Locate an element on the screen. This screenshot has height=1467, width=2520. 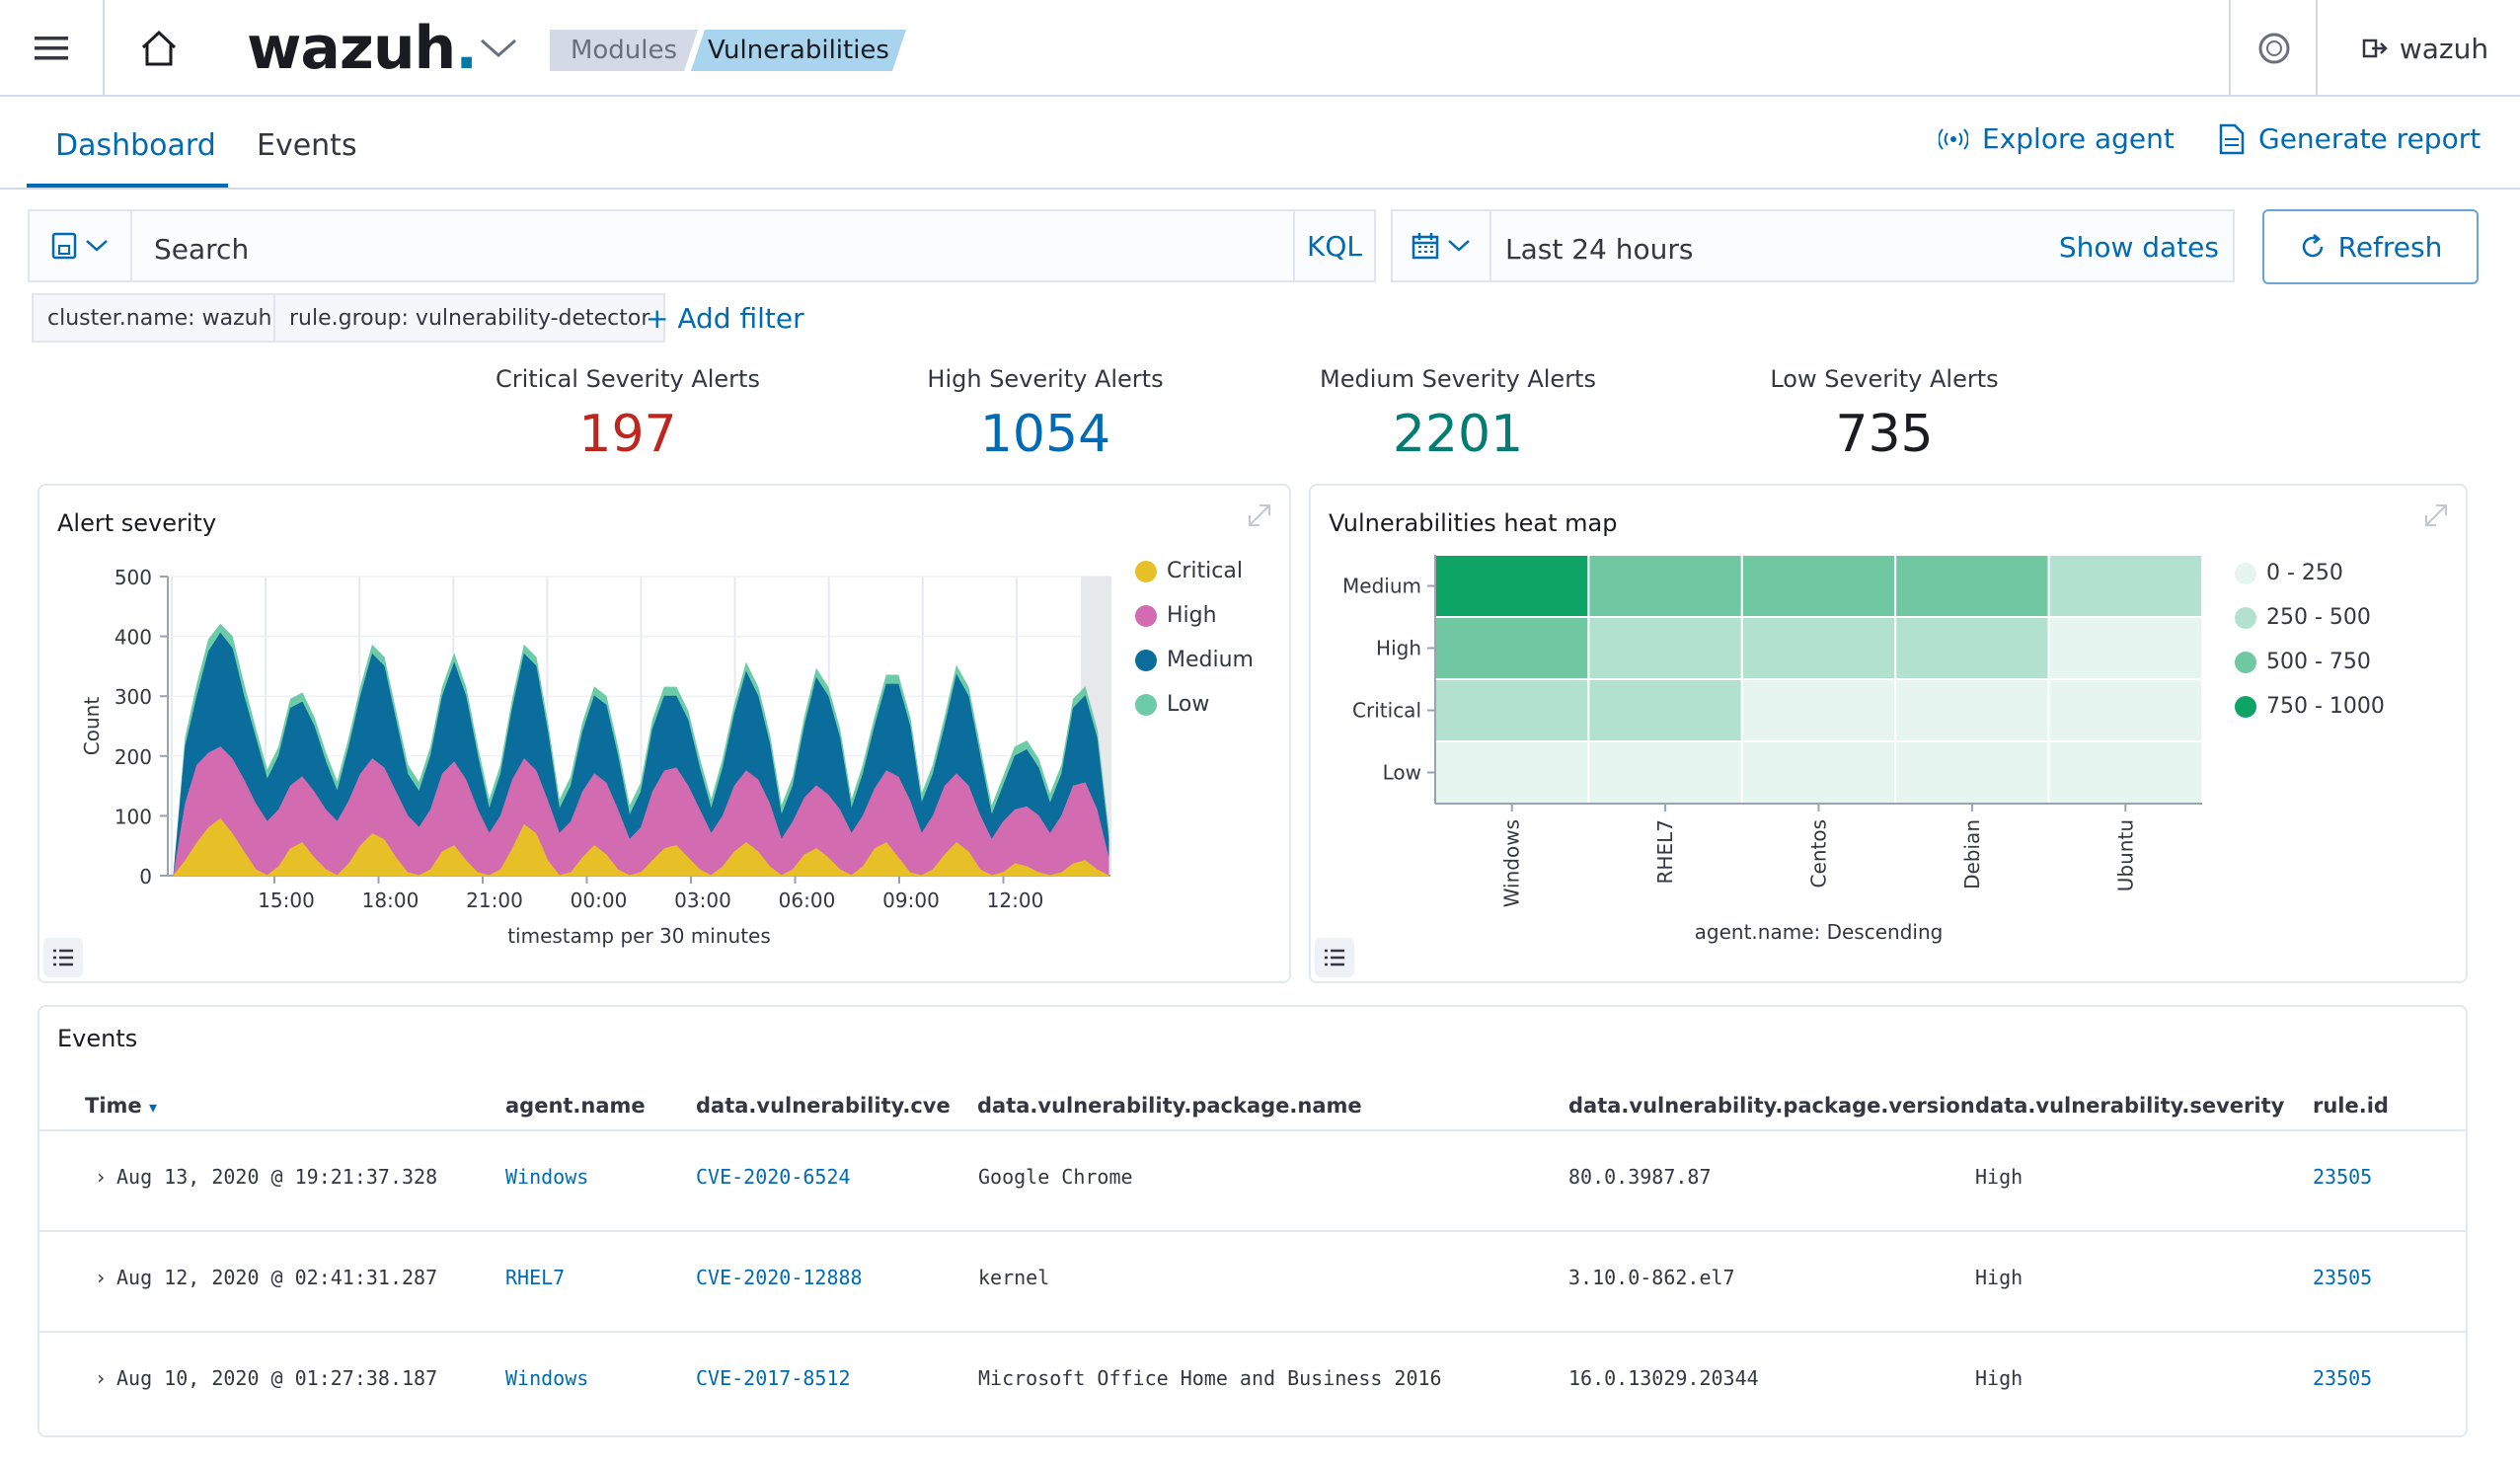
metric-value: 1054 is located at coordinates (1045, 434).